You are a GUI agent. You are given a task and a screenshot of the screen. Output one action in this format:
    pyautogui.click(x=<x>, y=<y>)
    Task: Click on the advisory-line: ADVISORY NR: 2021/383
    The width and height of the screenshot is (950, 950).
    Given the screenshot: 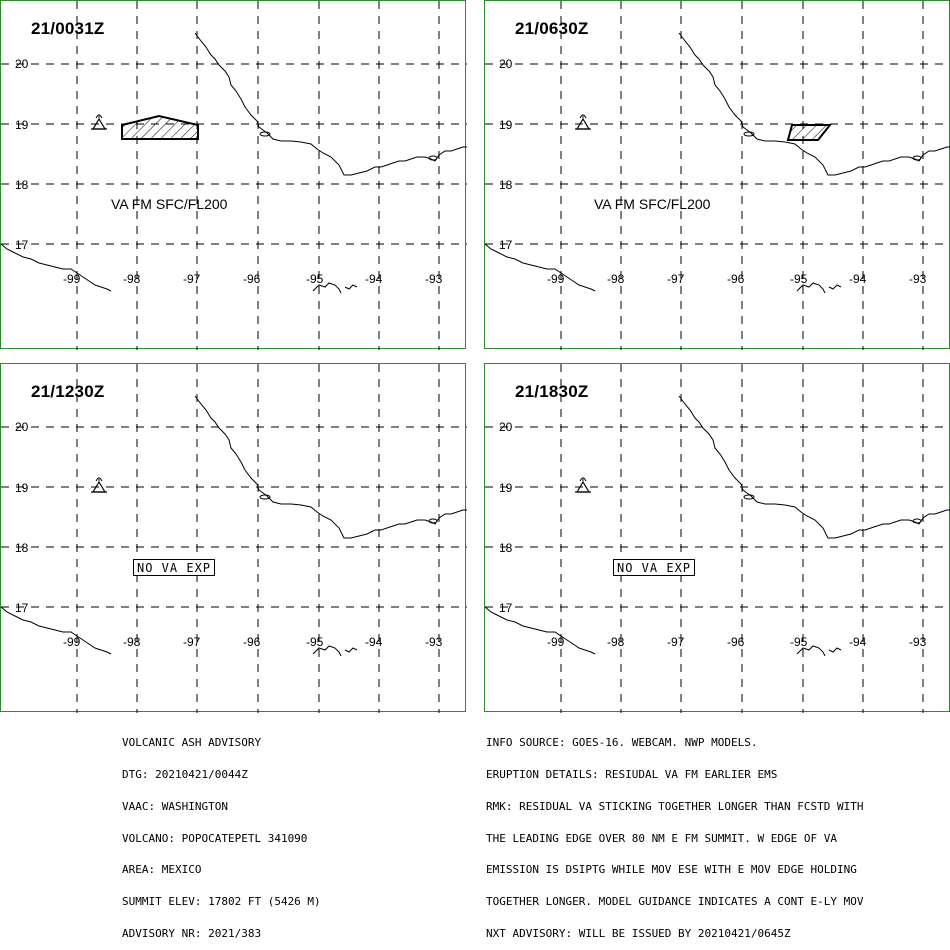 What is the action you would take?
    pyautogui.click(x=192, y=933)
    